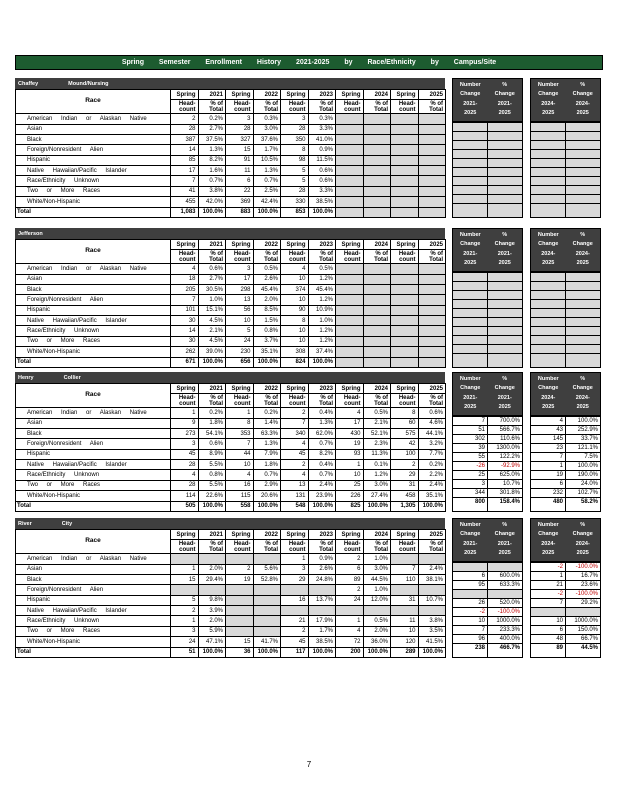  I want to click on percent-cell: 52.1%, so click(376, 434).